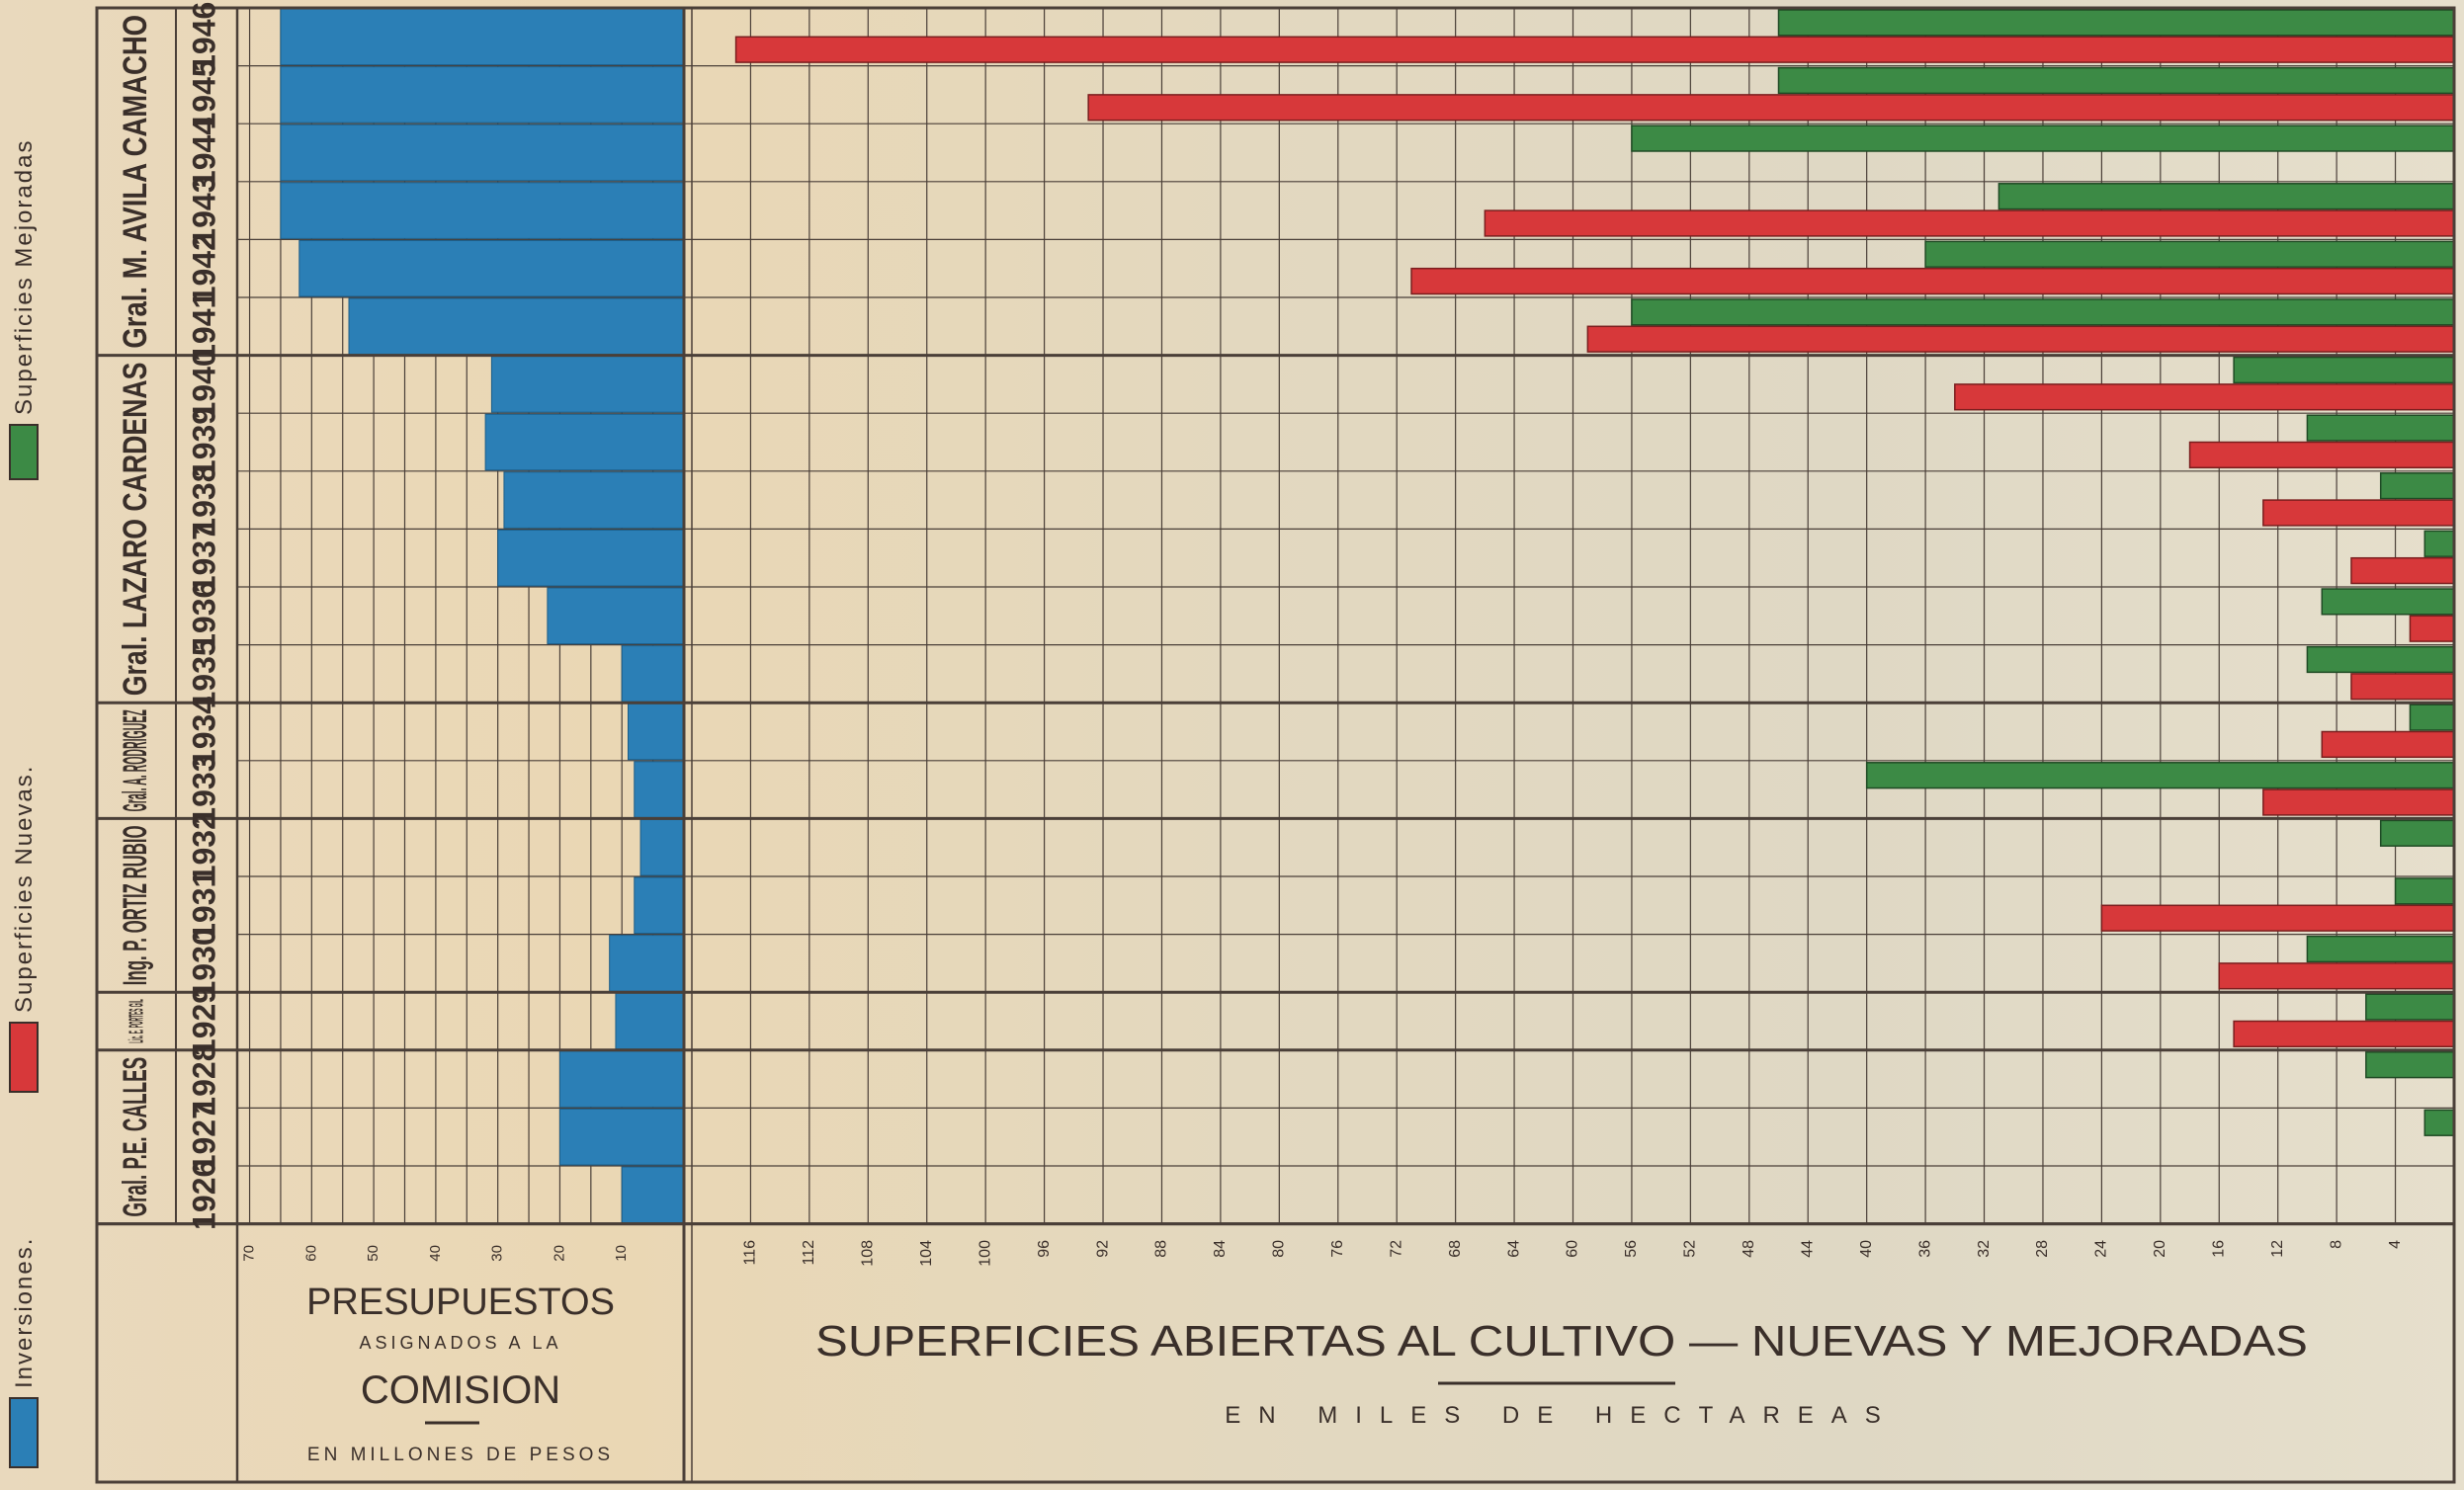 Image resolution: width=2464 pixels, height=1490 pixels. What do you see at coordinates (2388, 602) in the screenshot?
I see `bar-mejoradas-1936` at bounding box center [2388, 602].